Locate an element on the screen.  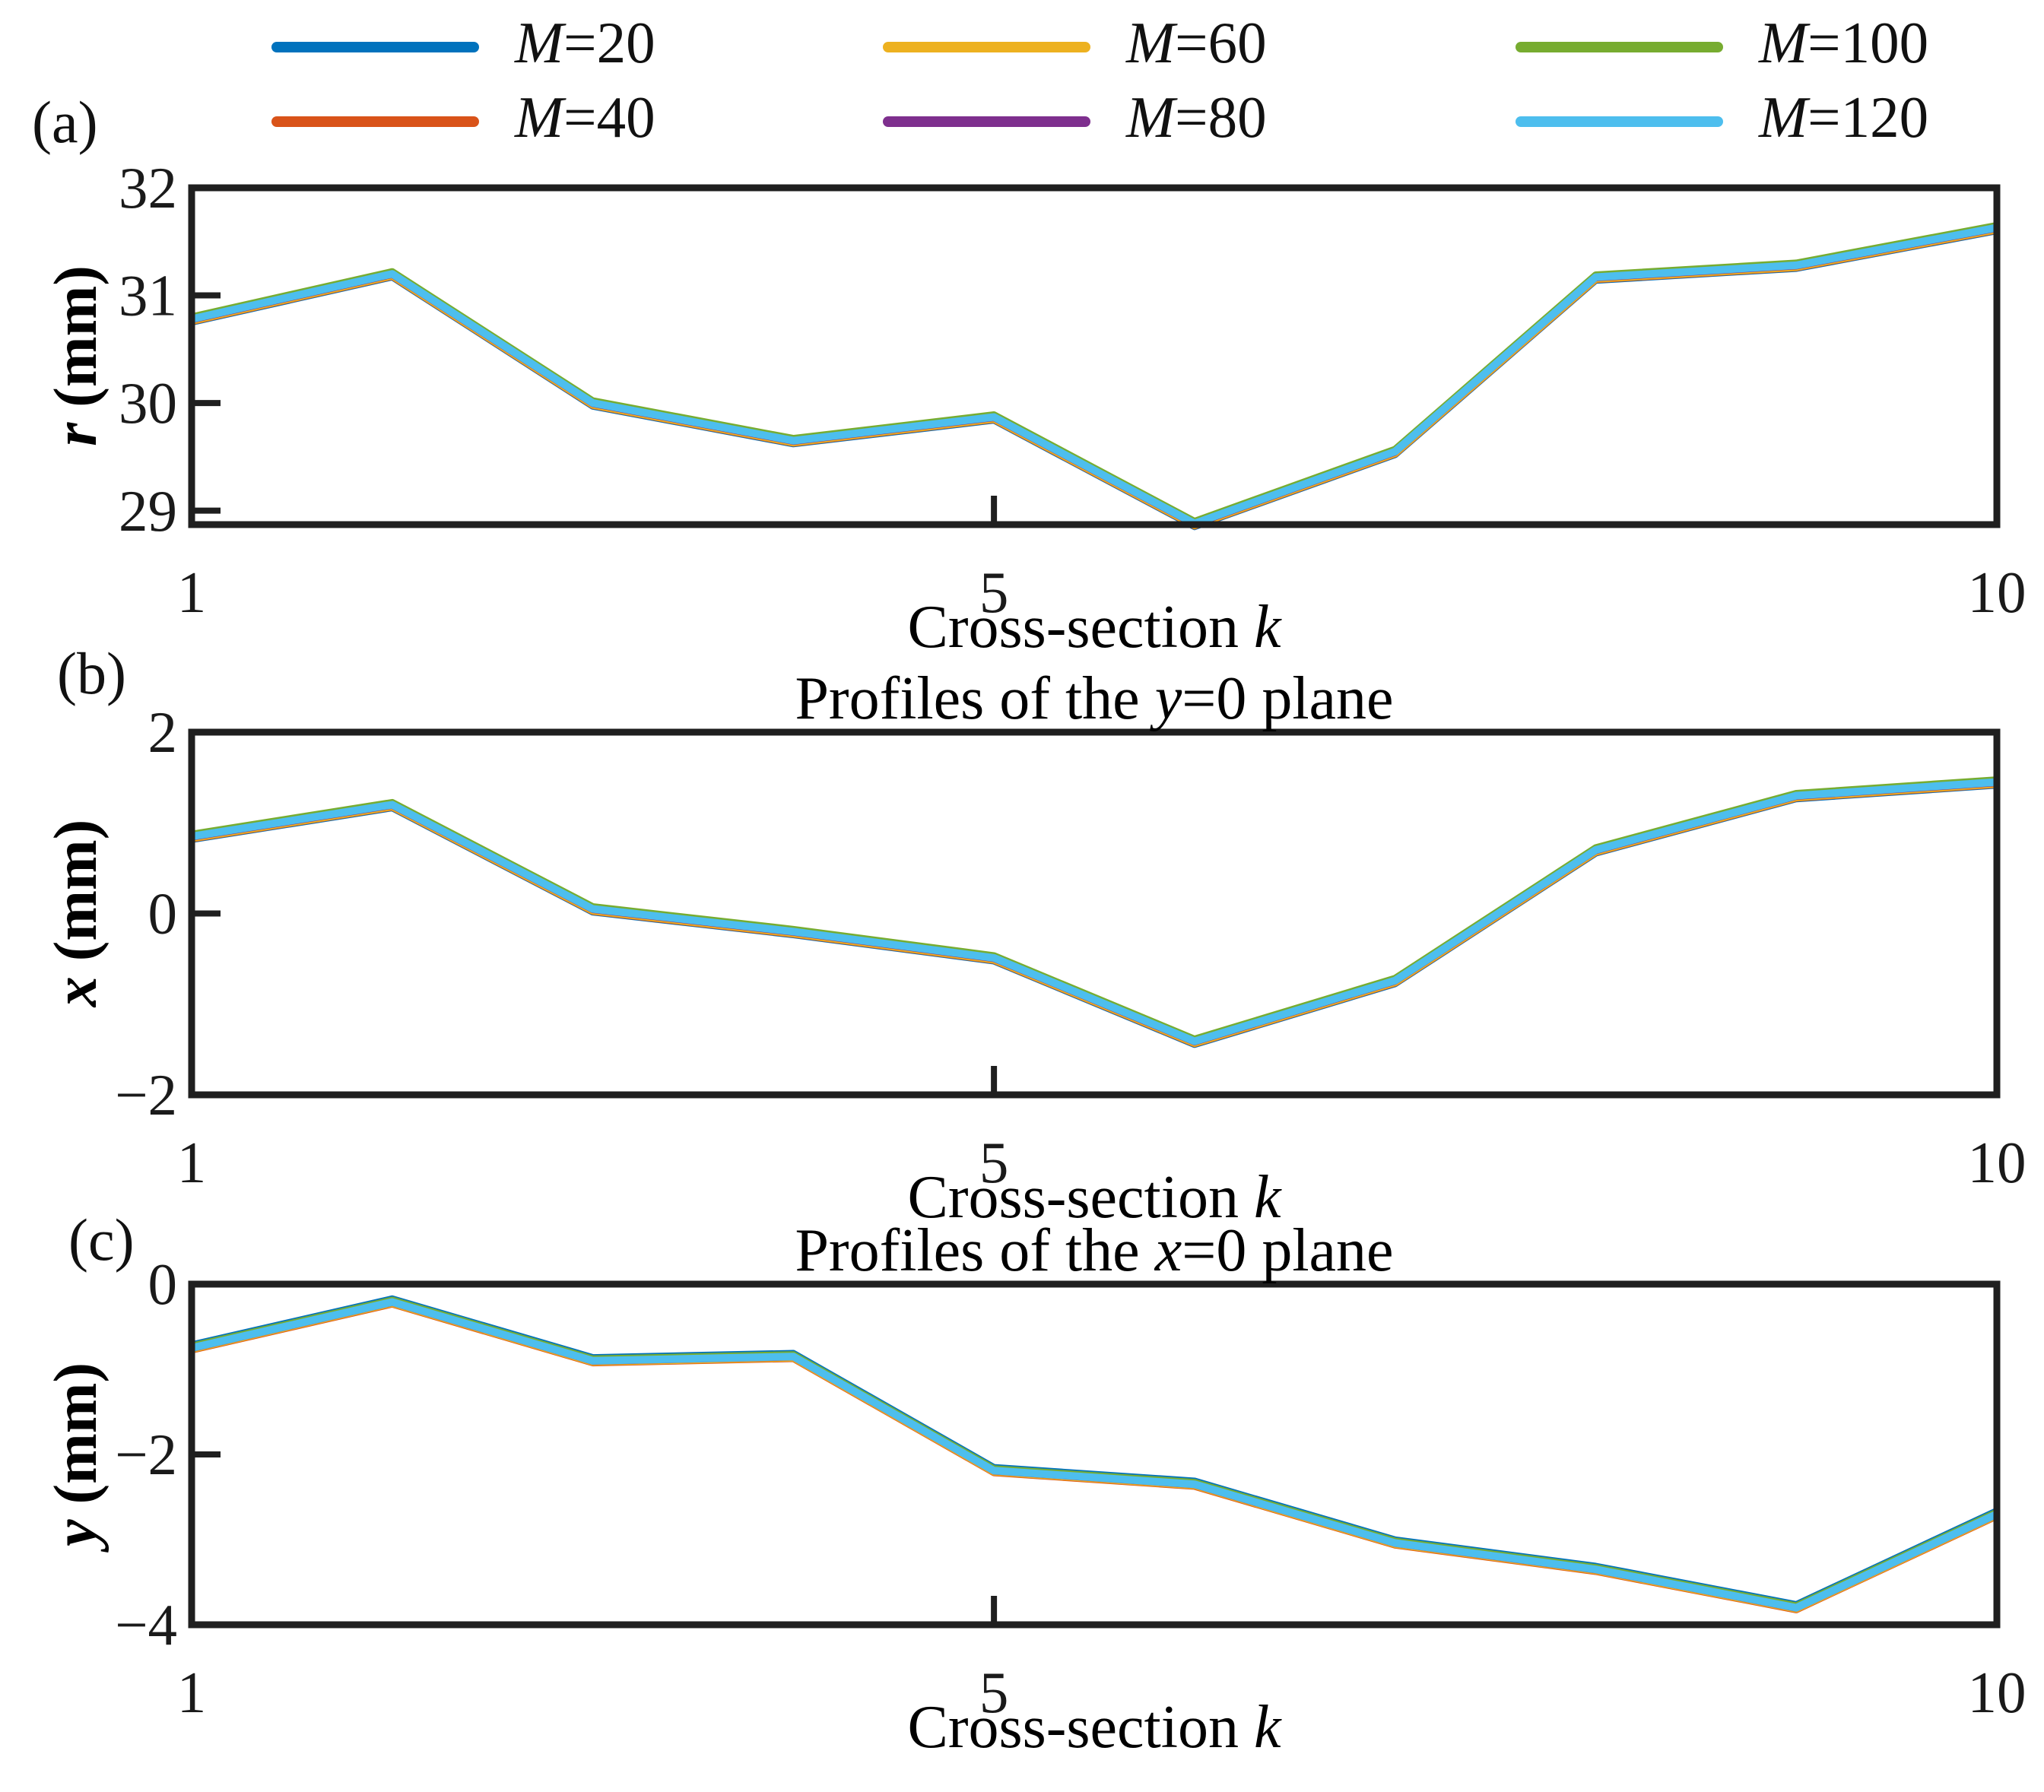
y-tick-label: 32 is located at coordinates (148, 187).